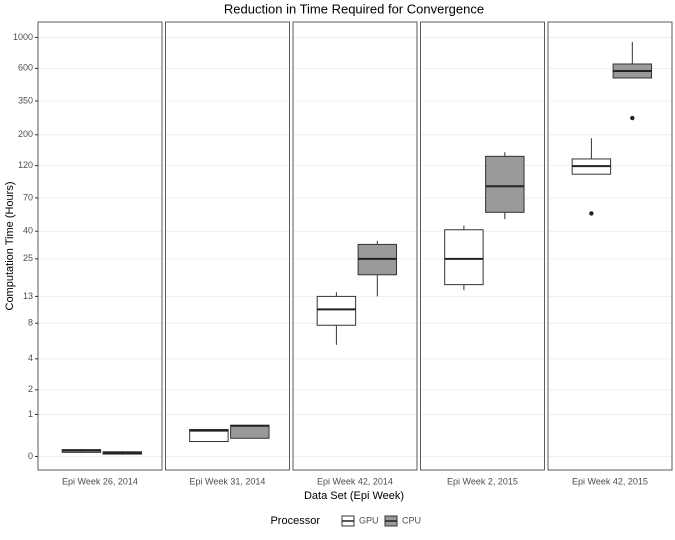  Describe the element at coordinates (28, 197) in the screenshot. I see `y-tick-label: 70` at that location.